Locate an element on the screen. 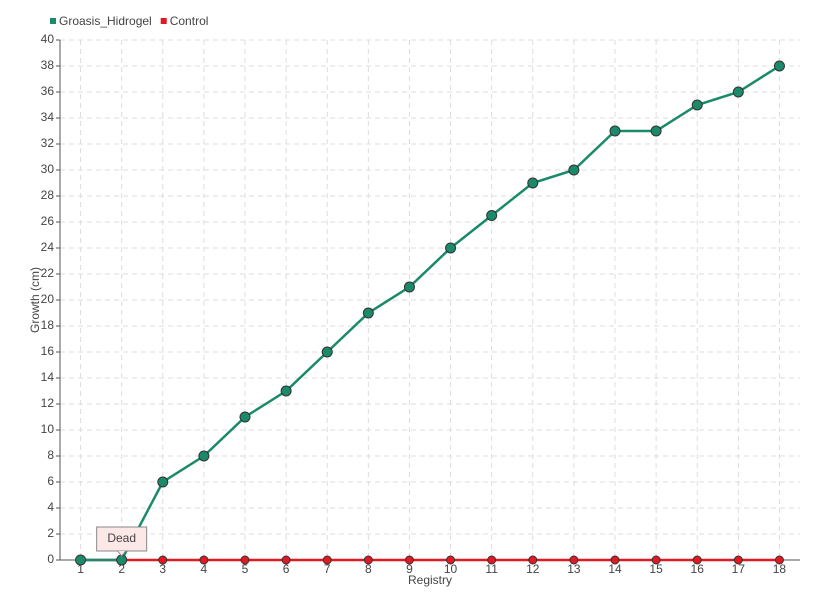 The image size is (820, 600). x-tick-label: 16 is located at coordinates (698, 569).